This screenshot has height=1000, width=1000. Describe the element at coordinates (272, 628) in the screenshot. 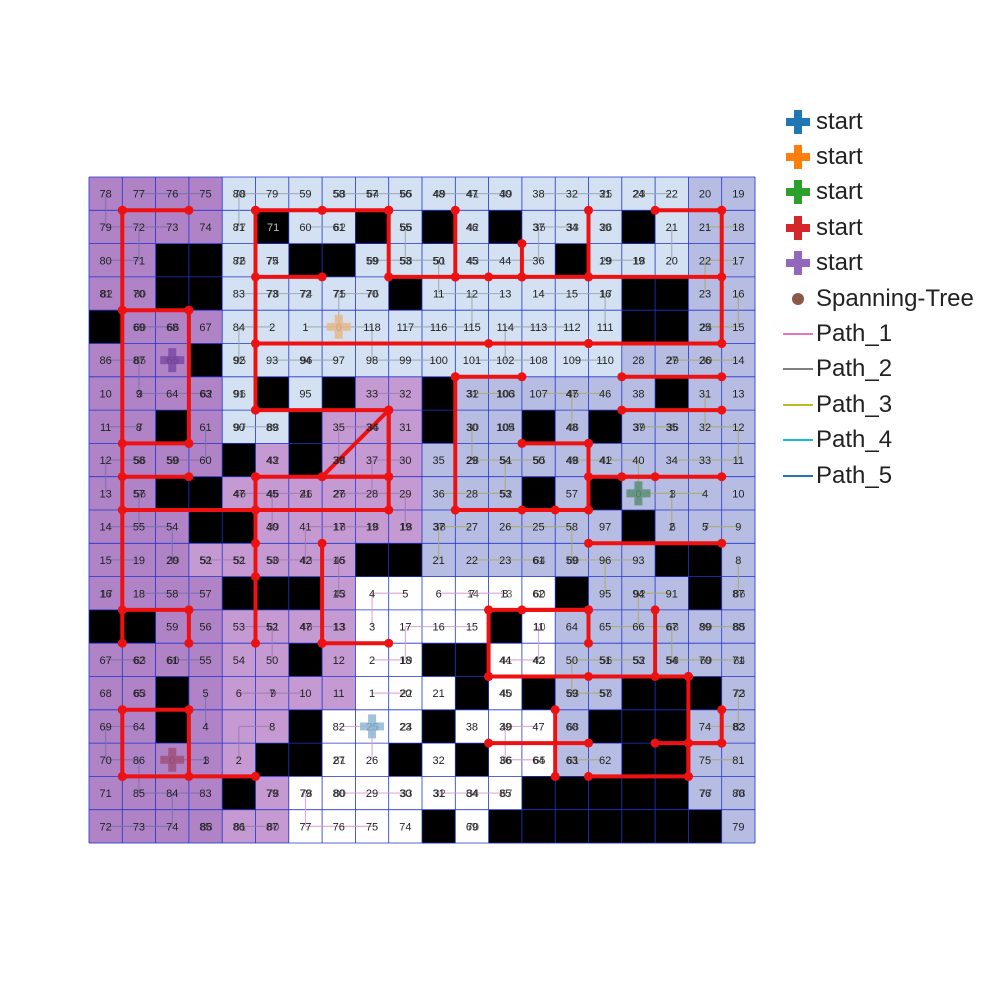

I see `cell-label: 52` at that location.